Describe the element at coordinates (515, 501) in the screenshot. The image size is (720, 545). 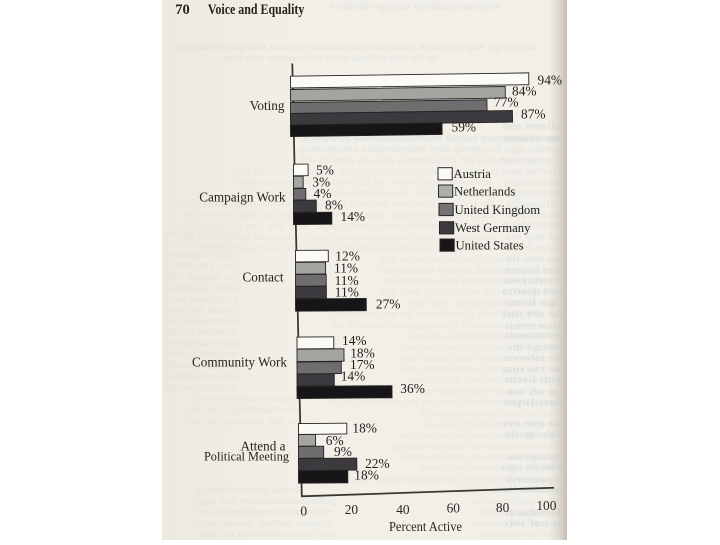
I see `svg-text: silsesailsui tun` at that location.